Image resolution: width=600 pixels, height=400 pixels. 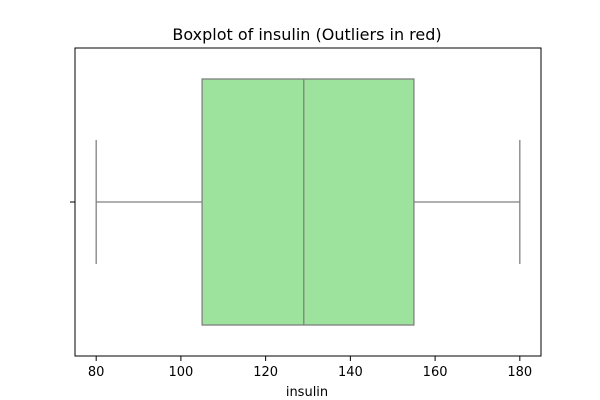 I want to click on x-tick-label: 140, so click(x=350, y=372).